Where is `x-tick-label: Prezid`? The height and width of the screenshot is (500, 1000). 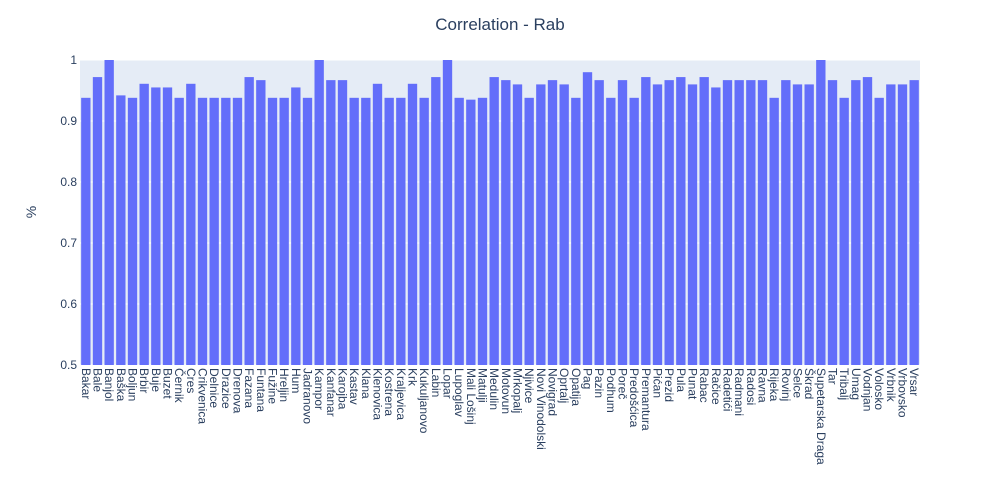 x-tick-label: Prezid is located at coordinates (669, 385).